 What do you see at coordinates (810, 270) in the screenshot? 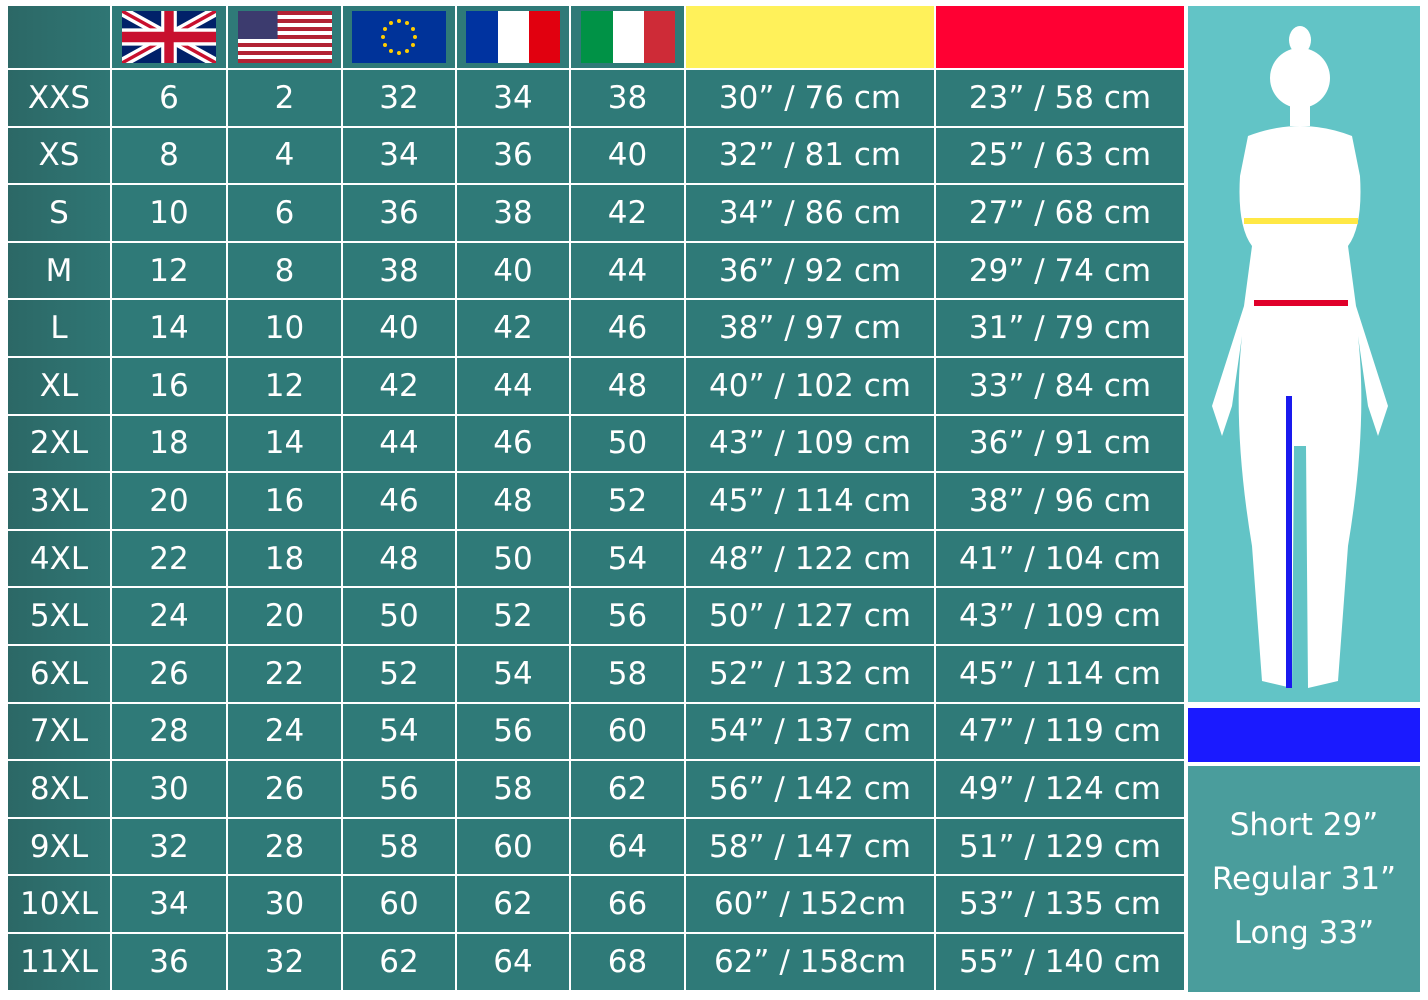
I see `bust-cell: 36” / 92 cm` at bounding box center [810, 270].